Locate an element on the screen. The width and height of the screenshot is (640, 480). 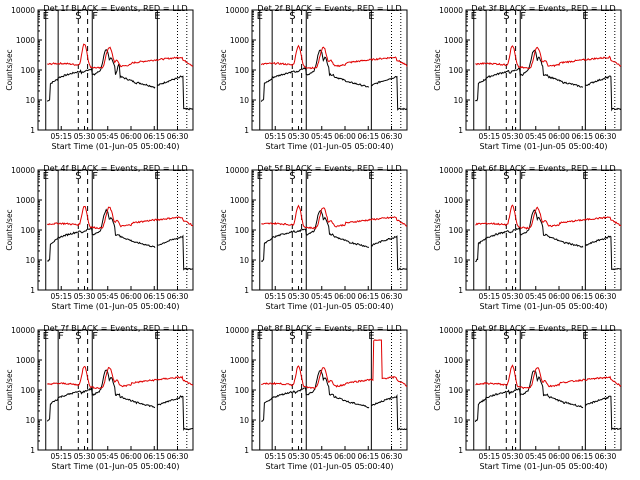
y-axis-label: Counts/sec is located at coordinates (223, 229).